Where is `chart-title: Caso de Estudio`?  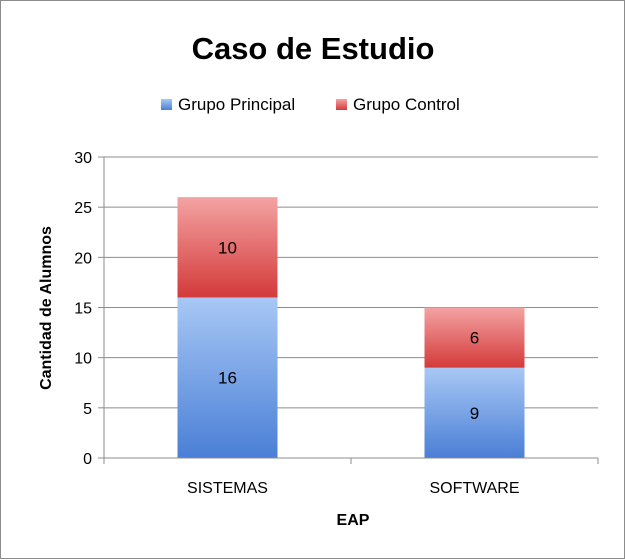
chart-title: Caso de Estudio is located at coordinates (313, 48).